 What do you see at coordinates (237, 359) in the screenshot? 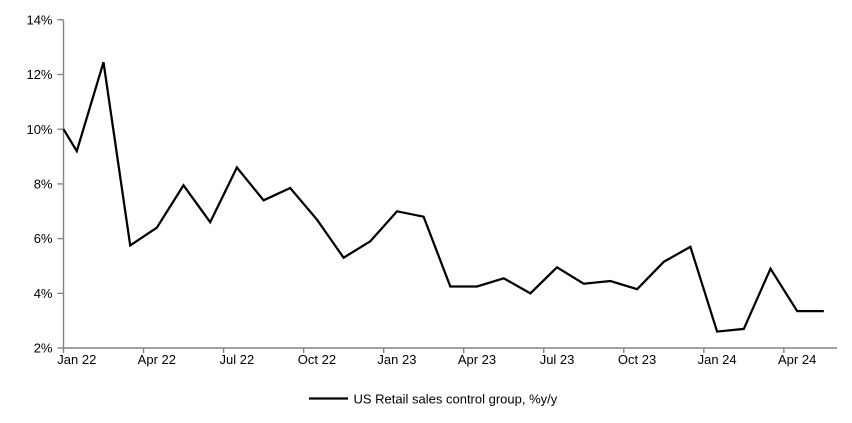
I see `x-tick-label: Jul 22` at bounding box center [237, 359].